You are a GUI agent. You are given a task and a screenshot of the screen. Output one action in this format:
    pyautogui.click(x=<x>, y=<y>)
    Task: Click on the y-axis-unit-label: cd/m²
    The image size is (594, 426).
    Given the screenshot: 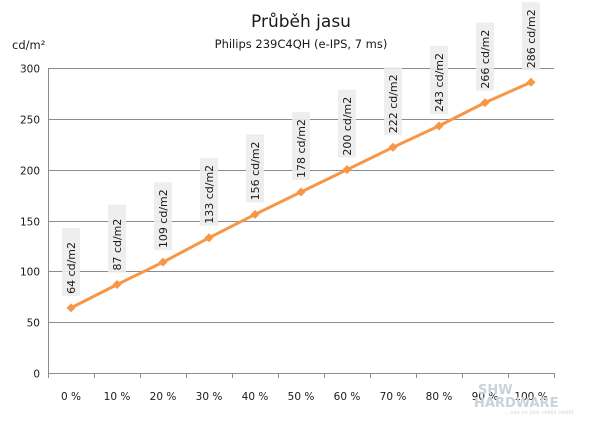 What is the action you would take?
    pyautogui.click(x=28, y=45)
    